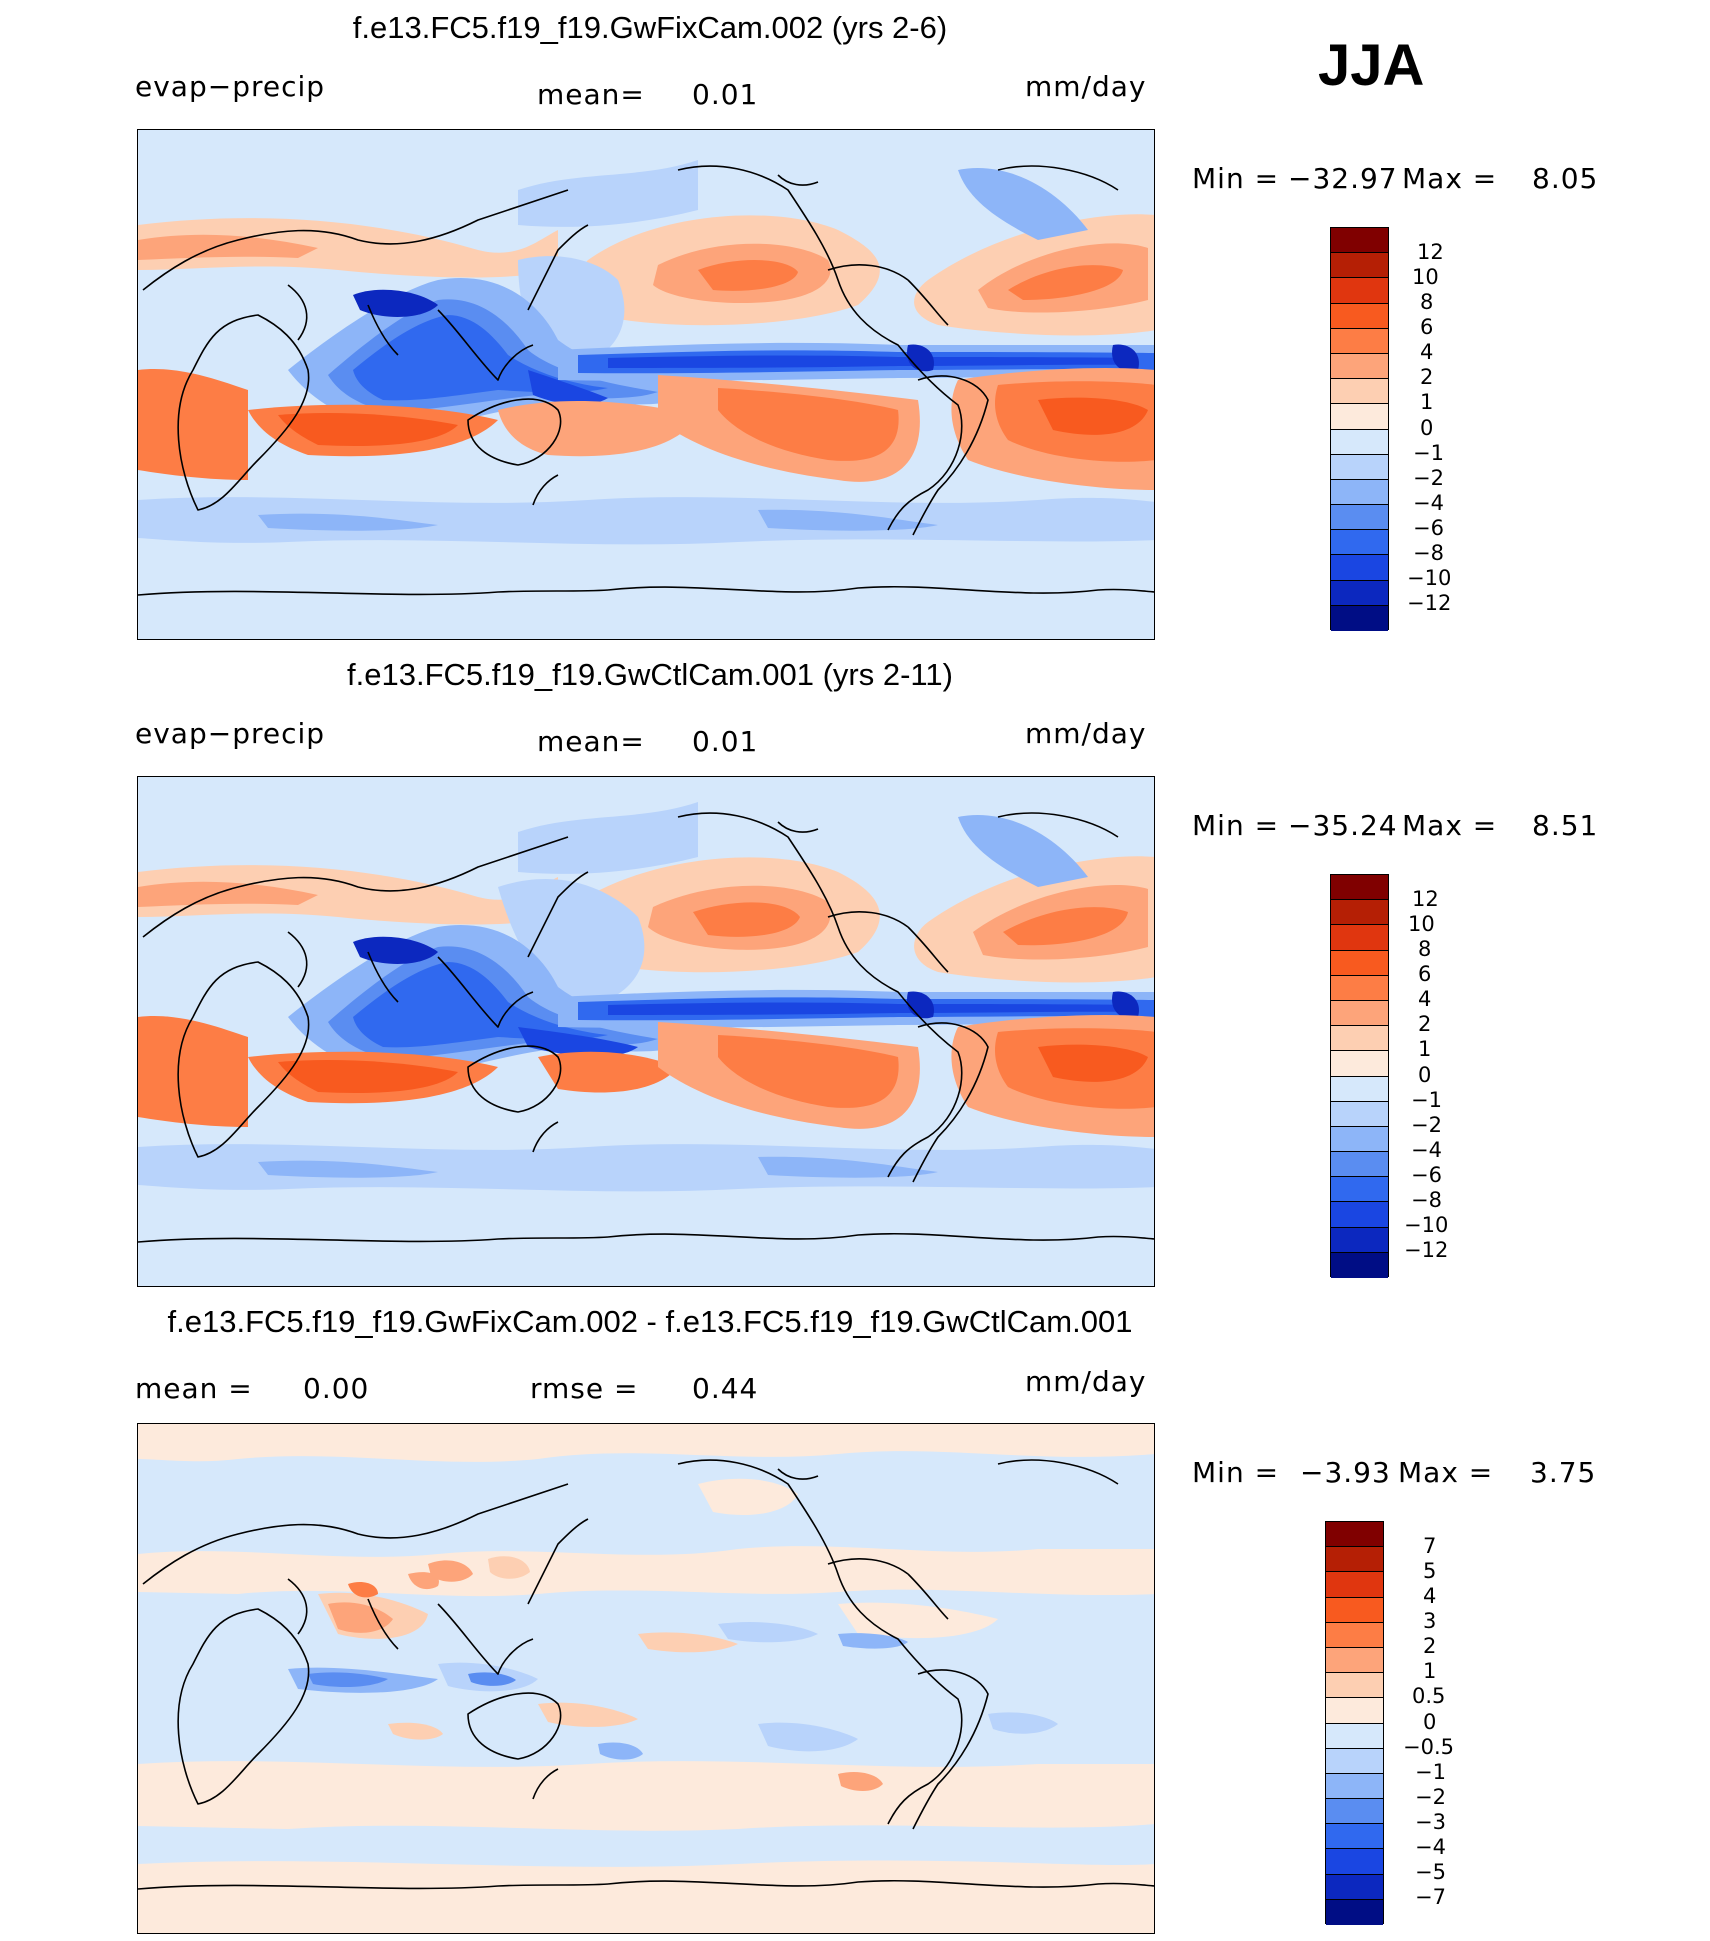 Image resolution: width=1710 pixels, height=1941 pixels. Describe the element at coordinates (1426, 1175) in the screenshot. I see `panel-2-cb-tick: −6` at that location.